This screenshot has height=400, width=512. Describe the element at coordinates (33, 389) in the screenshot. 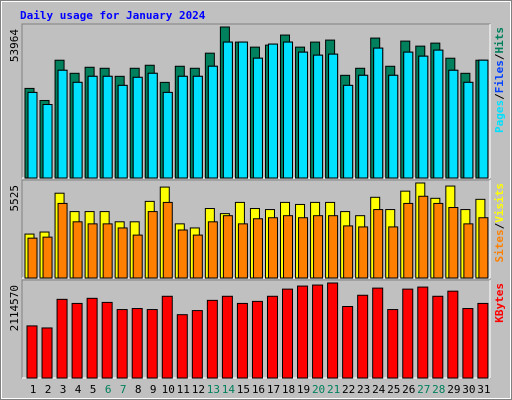

I see `x-tick-label: 1` at that location.